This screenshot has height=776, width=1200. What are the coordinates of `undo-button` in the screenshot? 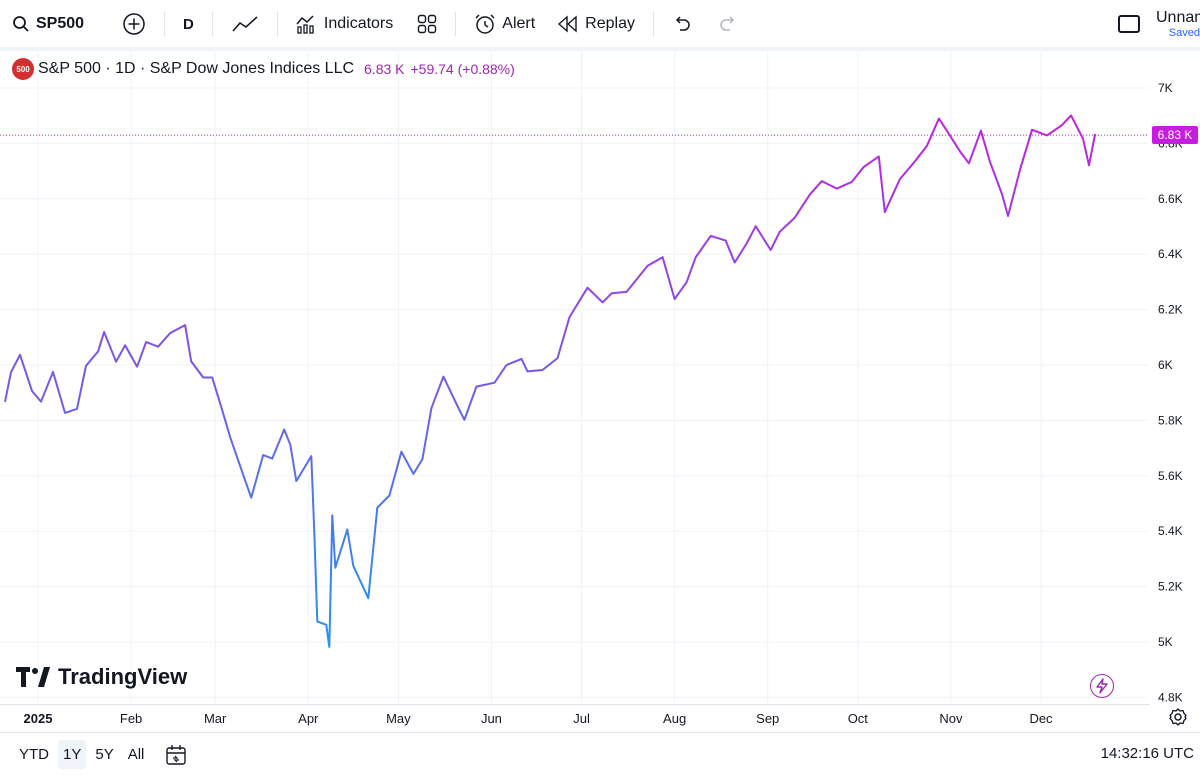 It's located at (682, 24).